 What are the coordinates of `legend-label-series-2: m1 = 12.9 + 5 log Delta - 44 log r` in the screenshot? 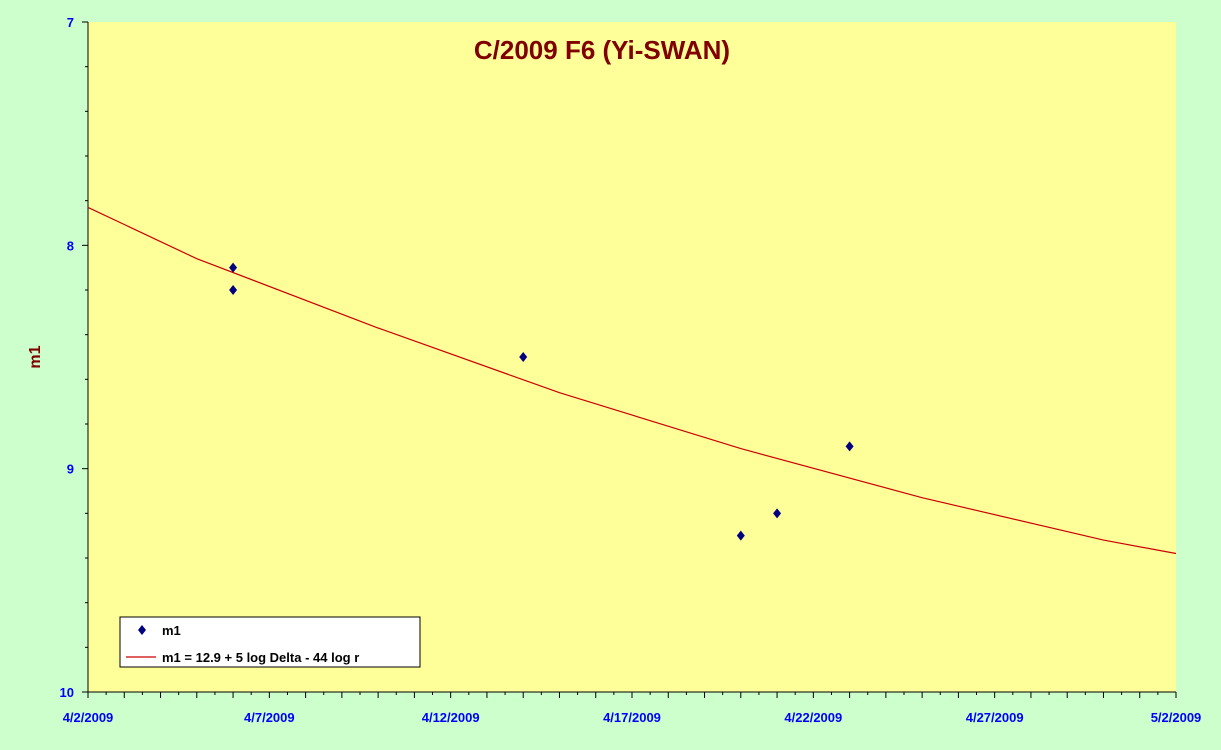 It's located at (260, 657).